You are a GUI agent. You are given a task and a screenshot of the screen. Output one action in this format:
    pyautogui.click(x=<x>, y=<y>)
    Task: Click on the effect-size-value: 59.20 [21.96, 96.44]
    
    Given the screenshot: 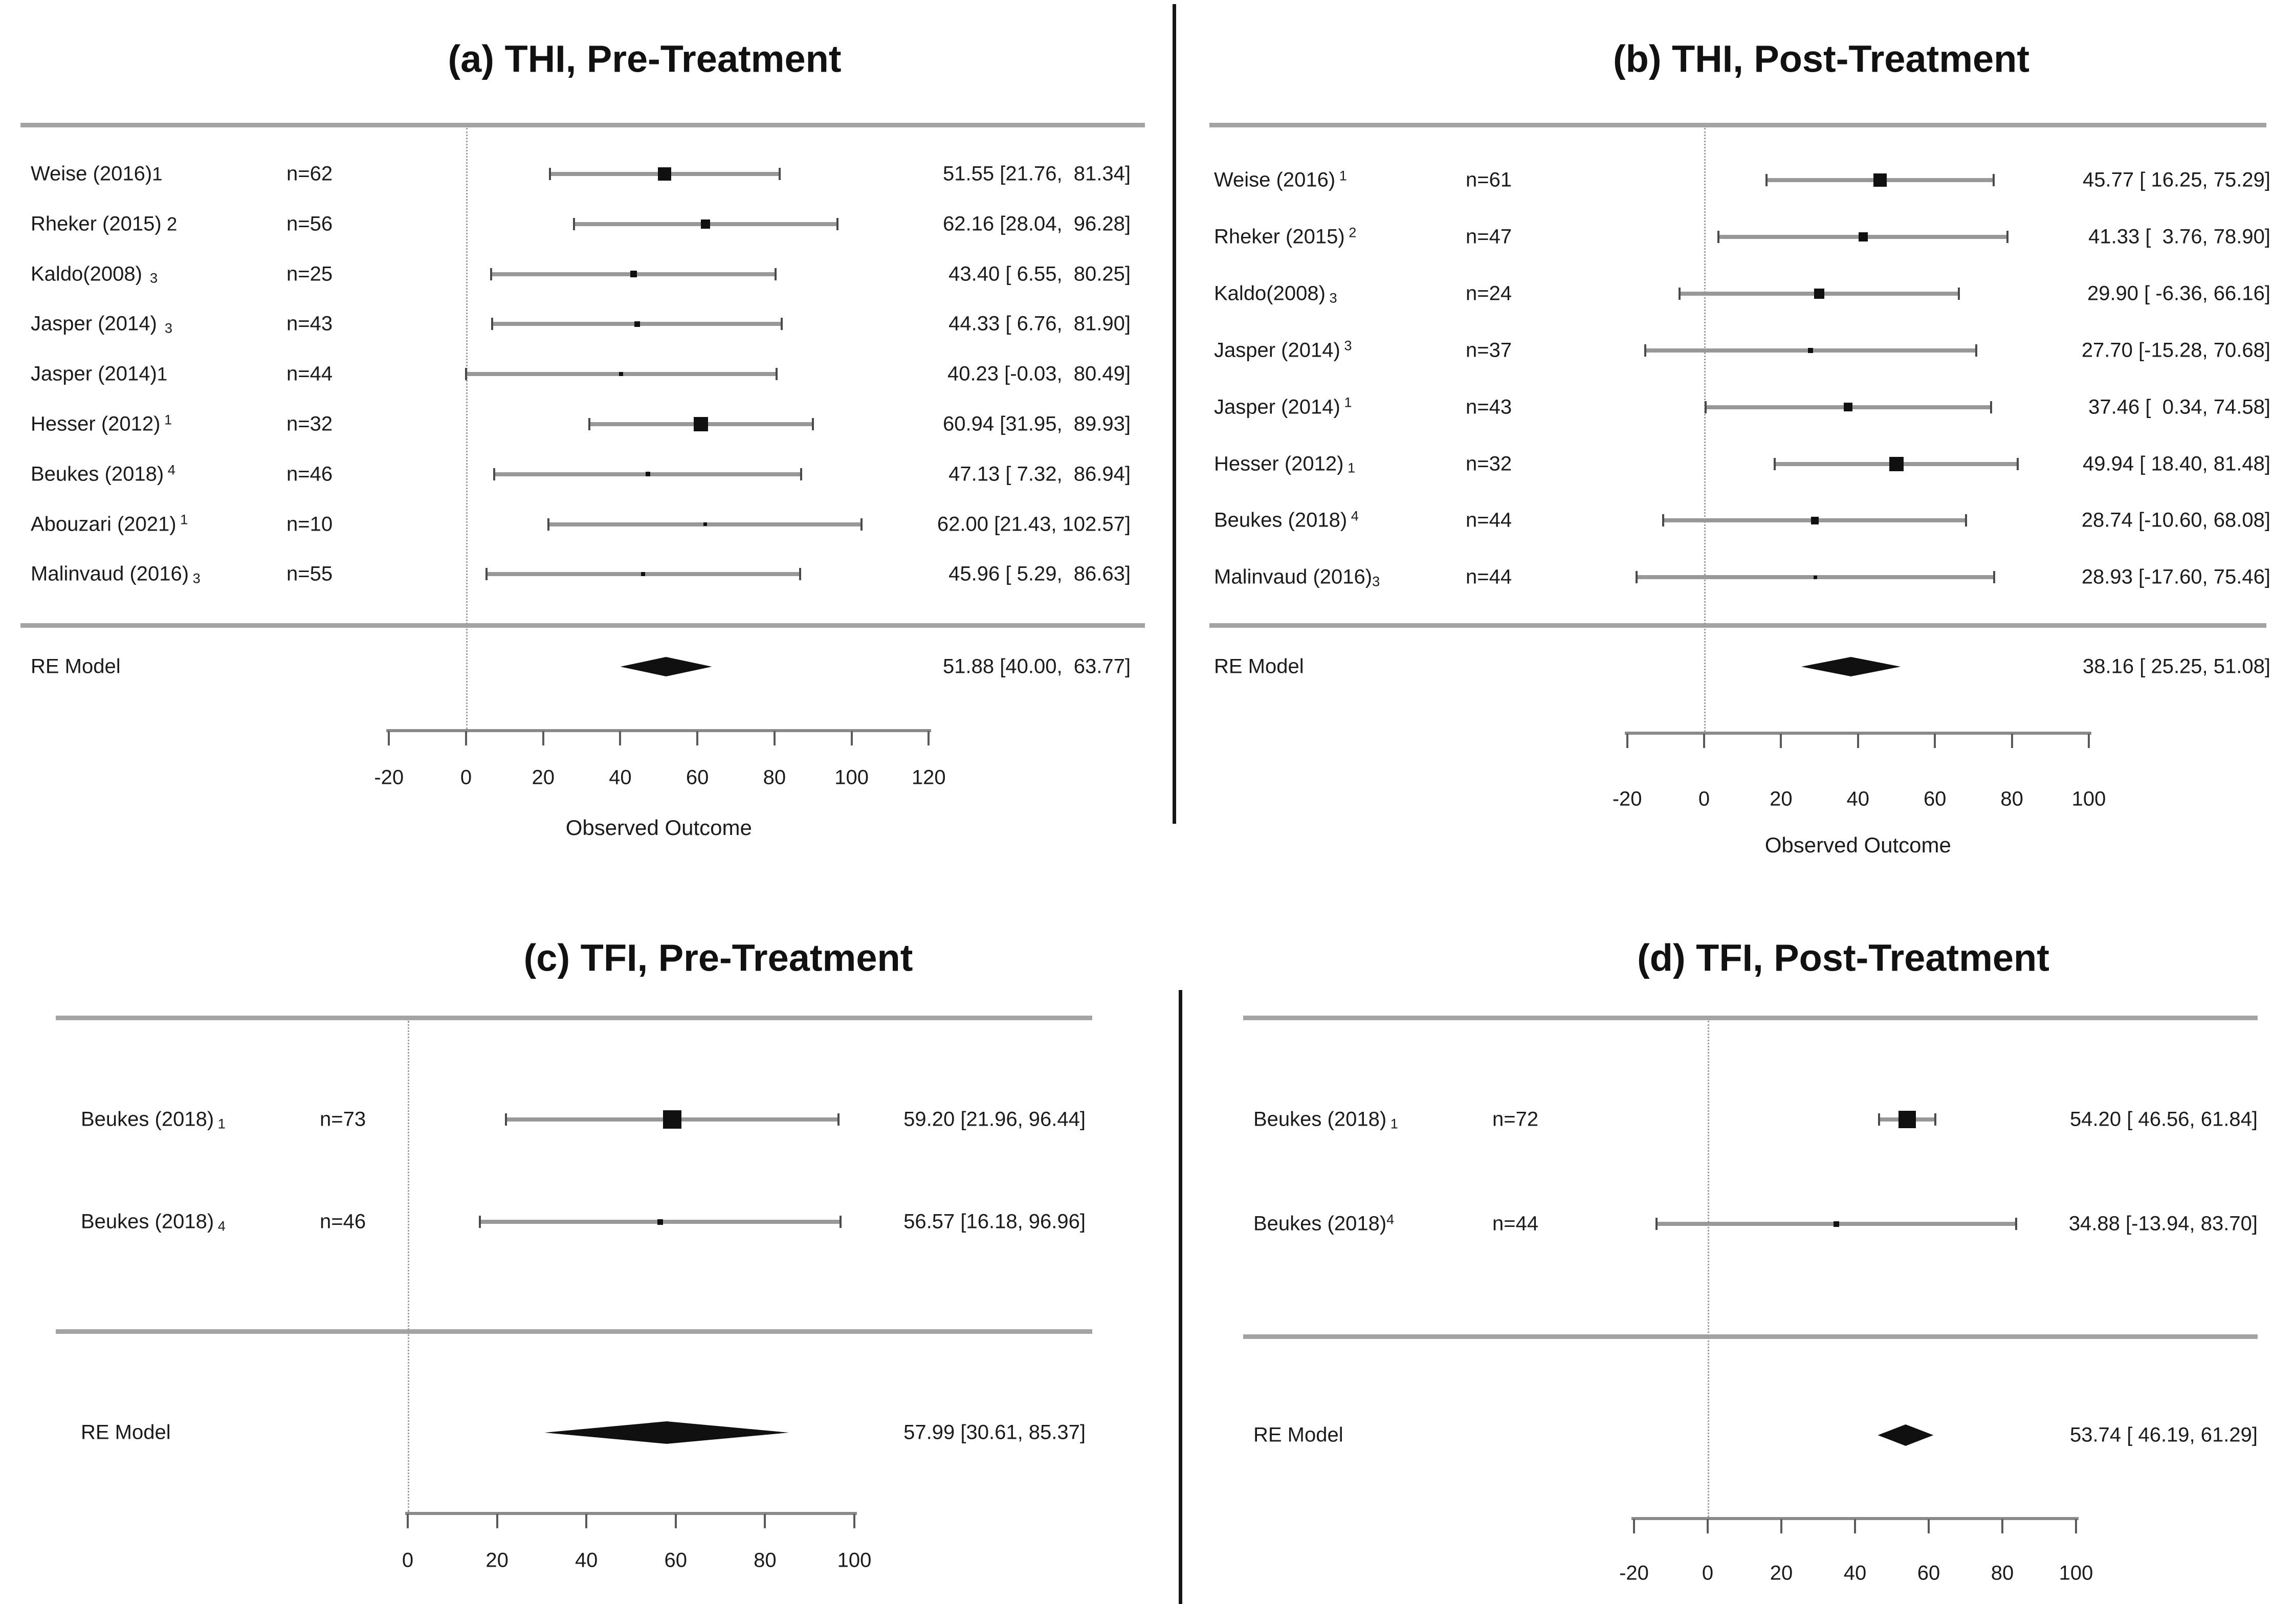 What is the action you would take?
    pyautogui.click(x=994, y=1119)
    